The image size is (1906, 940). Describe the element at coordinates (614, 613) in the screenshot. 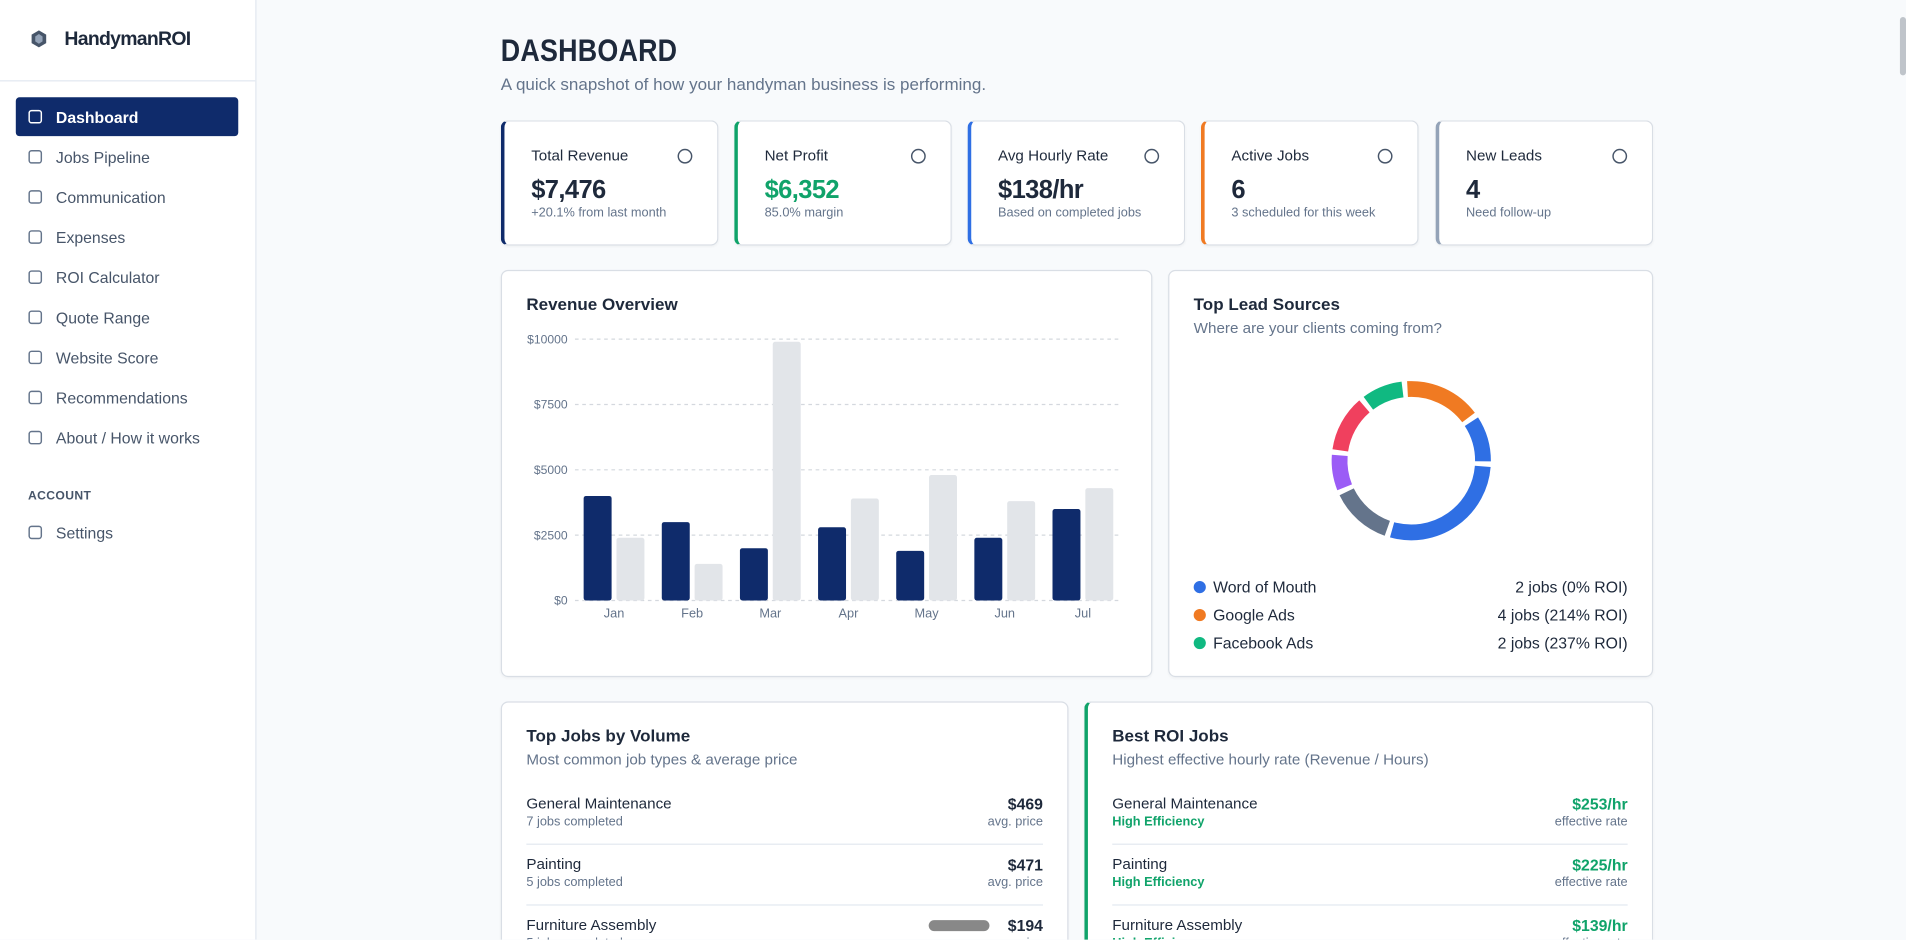

I see `x-tick-label: Jan` at that location.